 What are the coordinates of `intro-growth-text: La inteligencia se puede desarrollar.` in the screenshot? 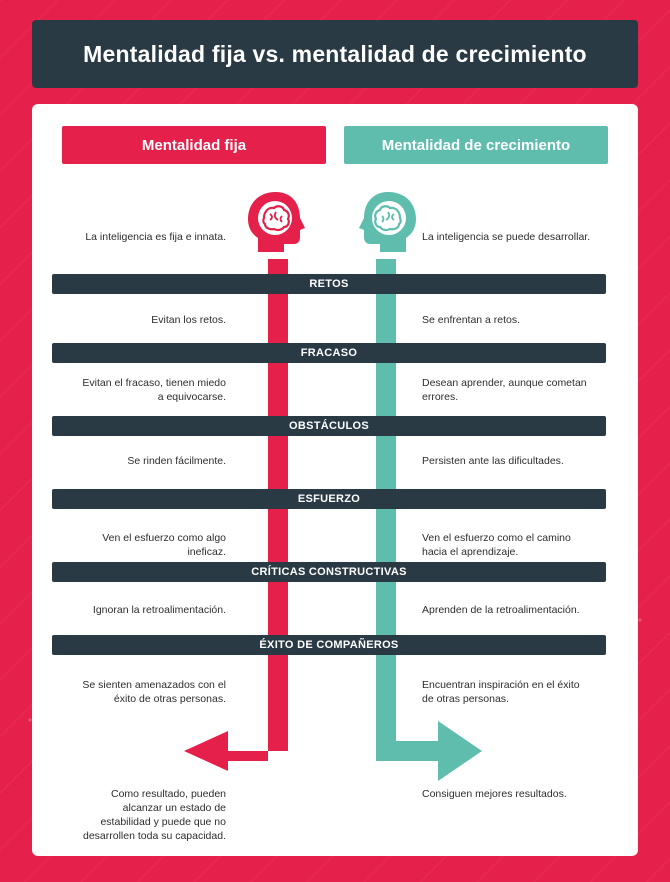 It's located at (506, 237).